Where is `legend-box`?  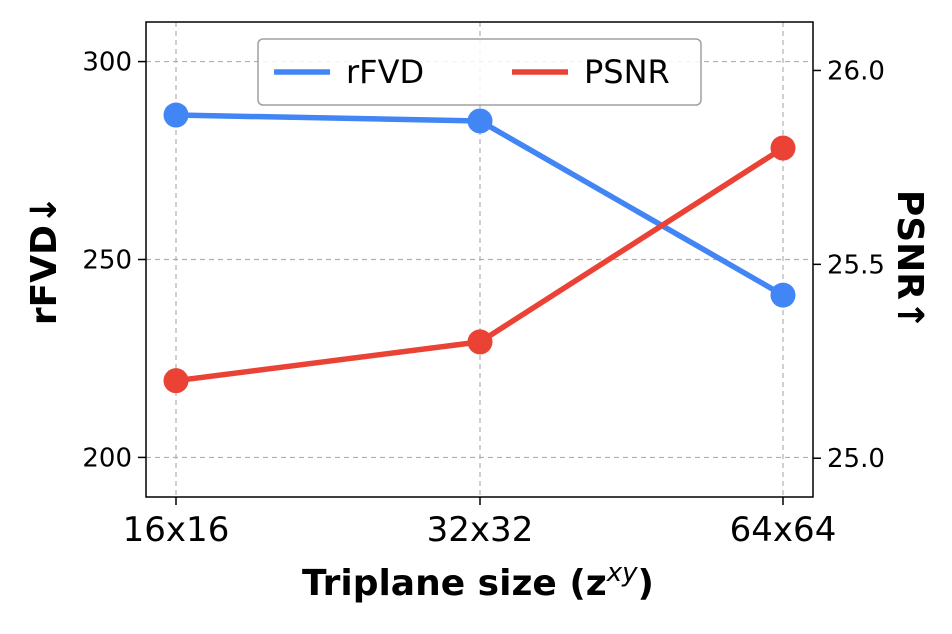 legend-box is located at coordinates (479, 72).